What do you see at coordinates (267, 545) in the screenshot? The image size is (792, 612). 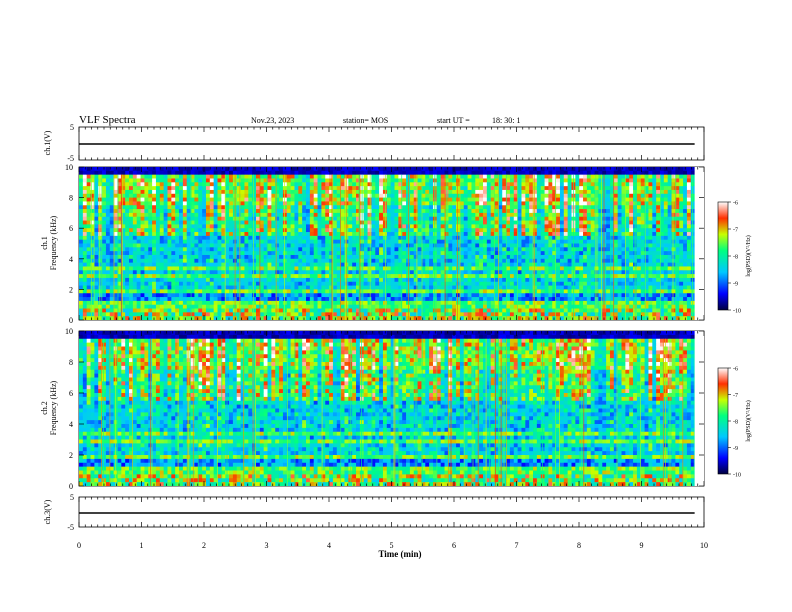 I see `time-tick-label: 3` at bounding box center [267, 545].